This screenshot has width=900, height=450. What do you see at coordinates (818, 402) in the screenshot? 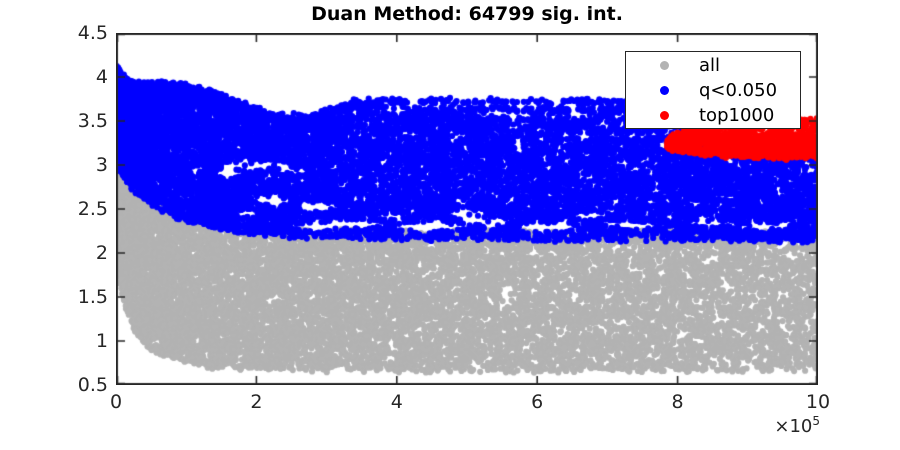
I see `x-tick-label: 10` at bounding box center [818, 402].